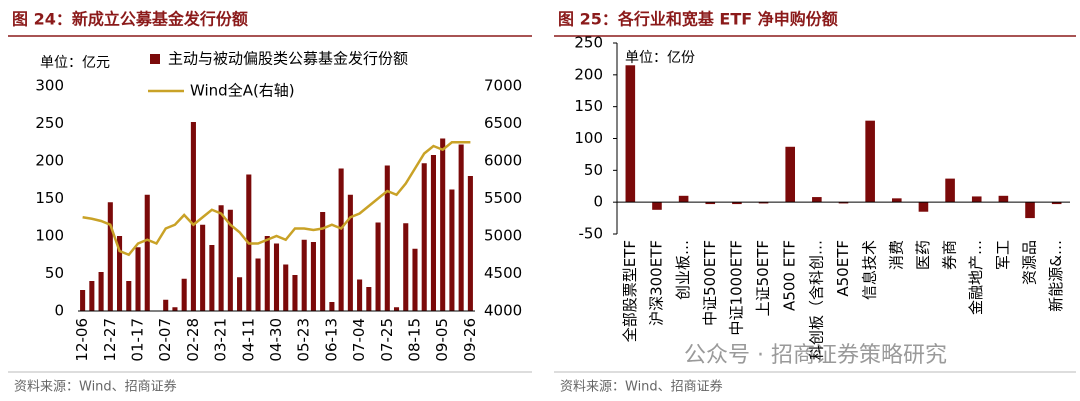 This screenshot has width=1080, height=401. I want to click on y2-tick-label: 4000, so click(503, 311).